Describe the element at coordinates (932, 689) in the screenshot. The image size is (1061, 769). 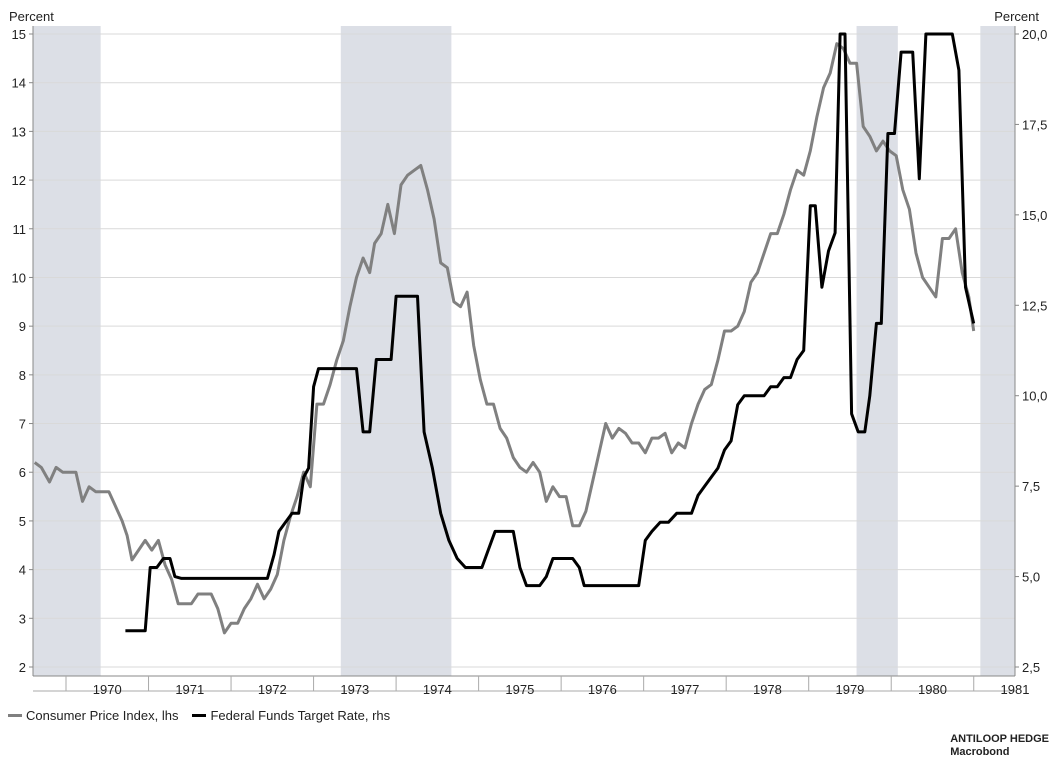
I see `x-tick-label: 1980` at that location.